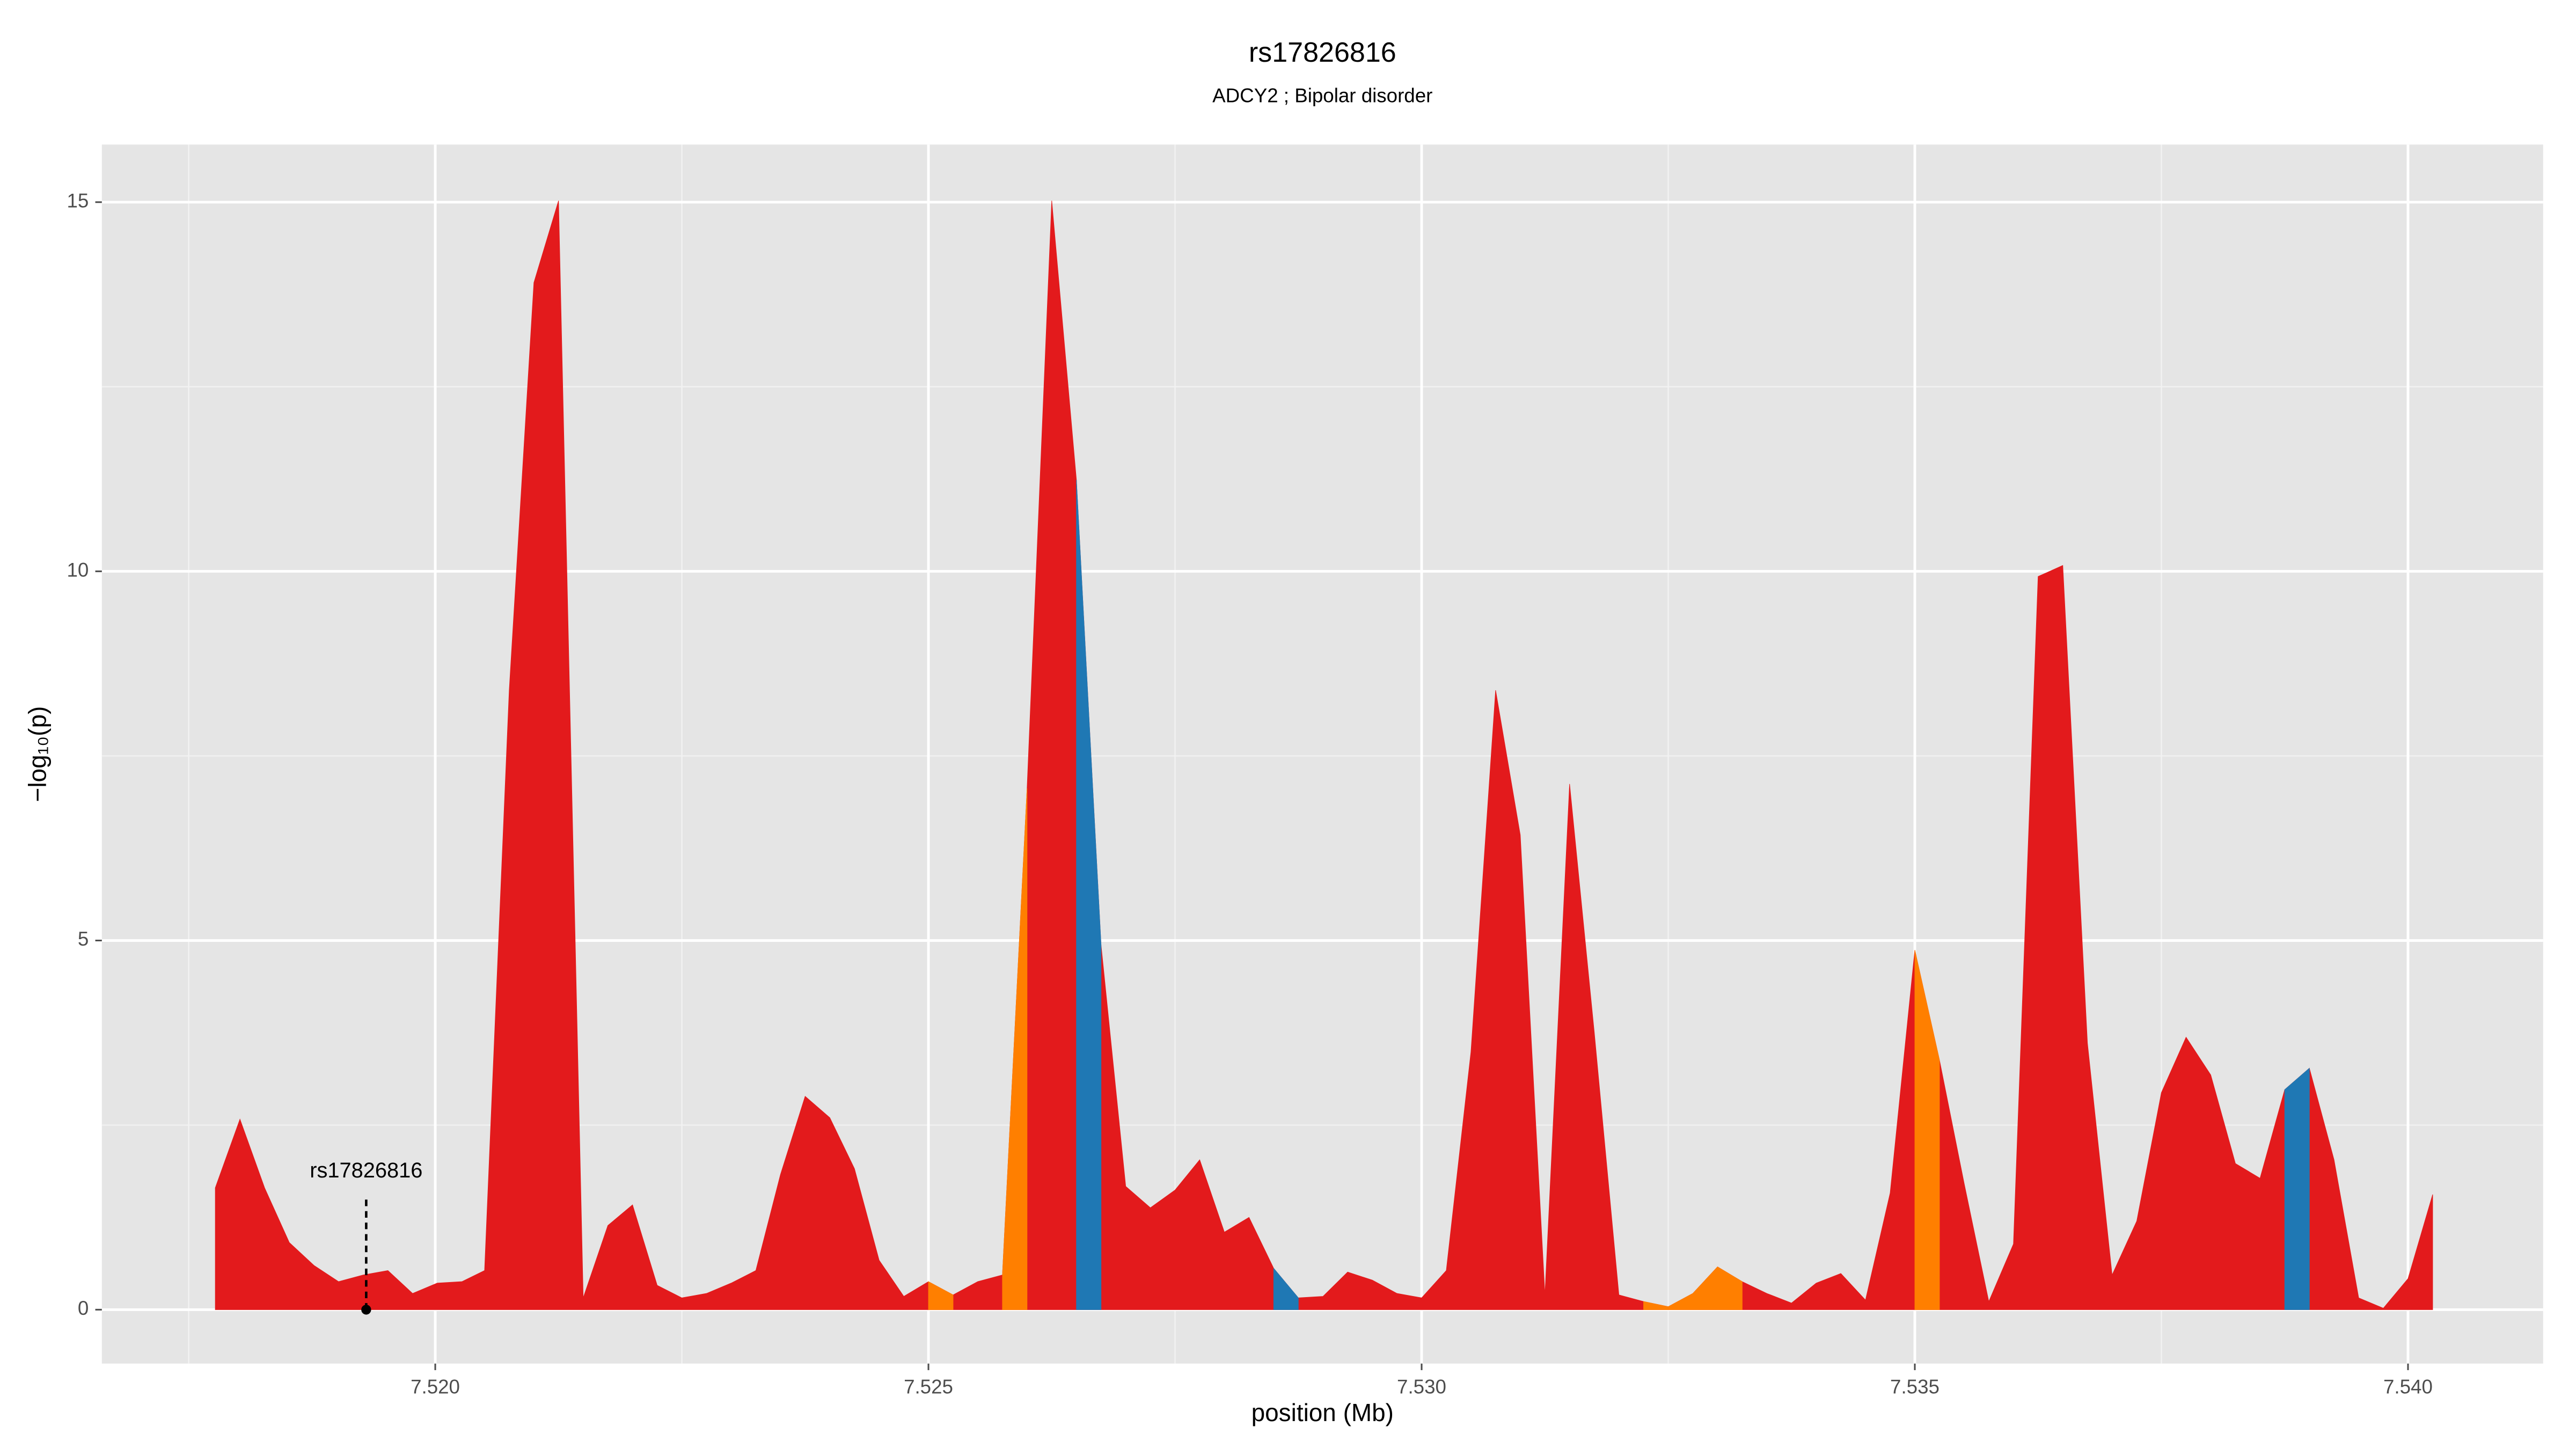 This screenshot has height=1449, width=2576. I want to click on x-tick-label: 7.535, so click(1915, 1386).